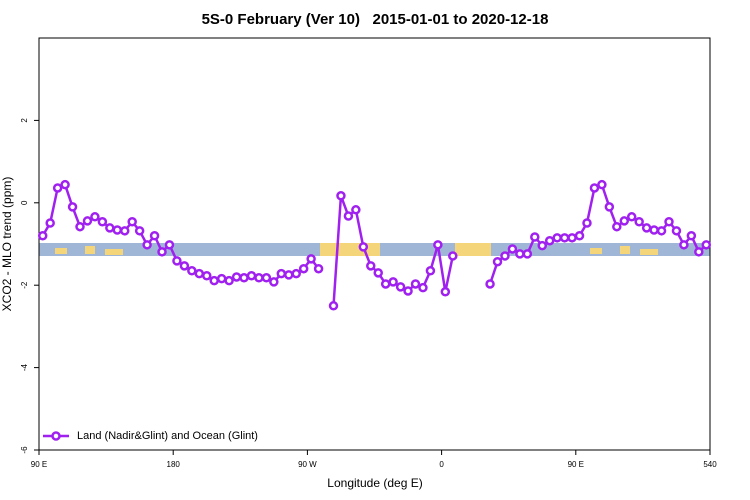 Image resolution: width=750 pixels, height=500 pixels. Describe the element at coordinates (374, 483) in the screenshot. I see `x-axis-label: Longitude (deg E)` at that location.